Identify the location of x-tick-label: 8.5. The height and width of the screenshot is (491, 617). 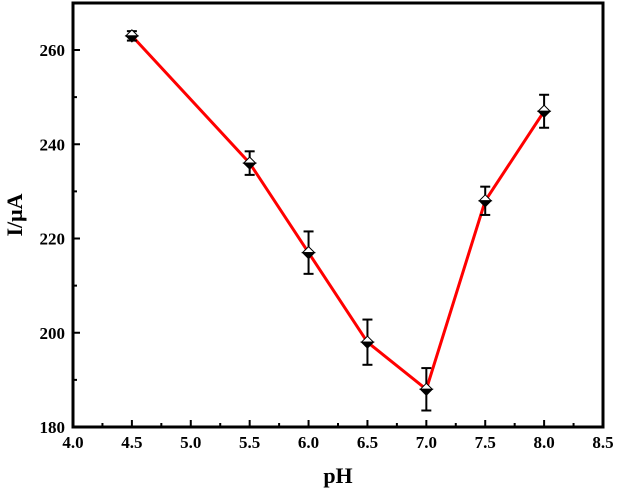
(602, 442).